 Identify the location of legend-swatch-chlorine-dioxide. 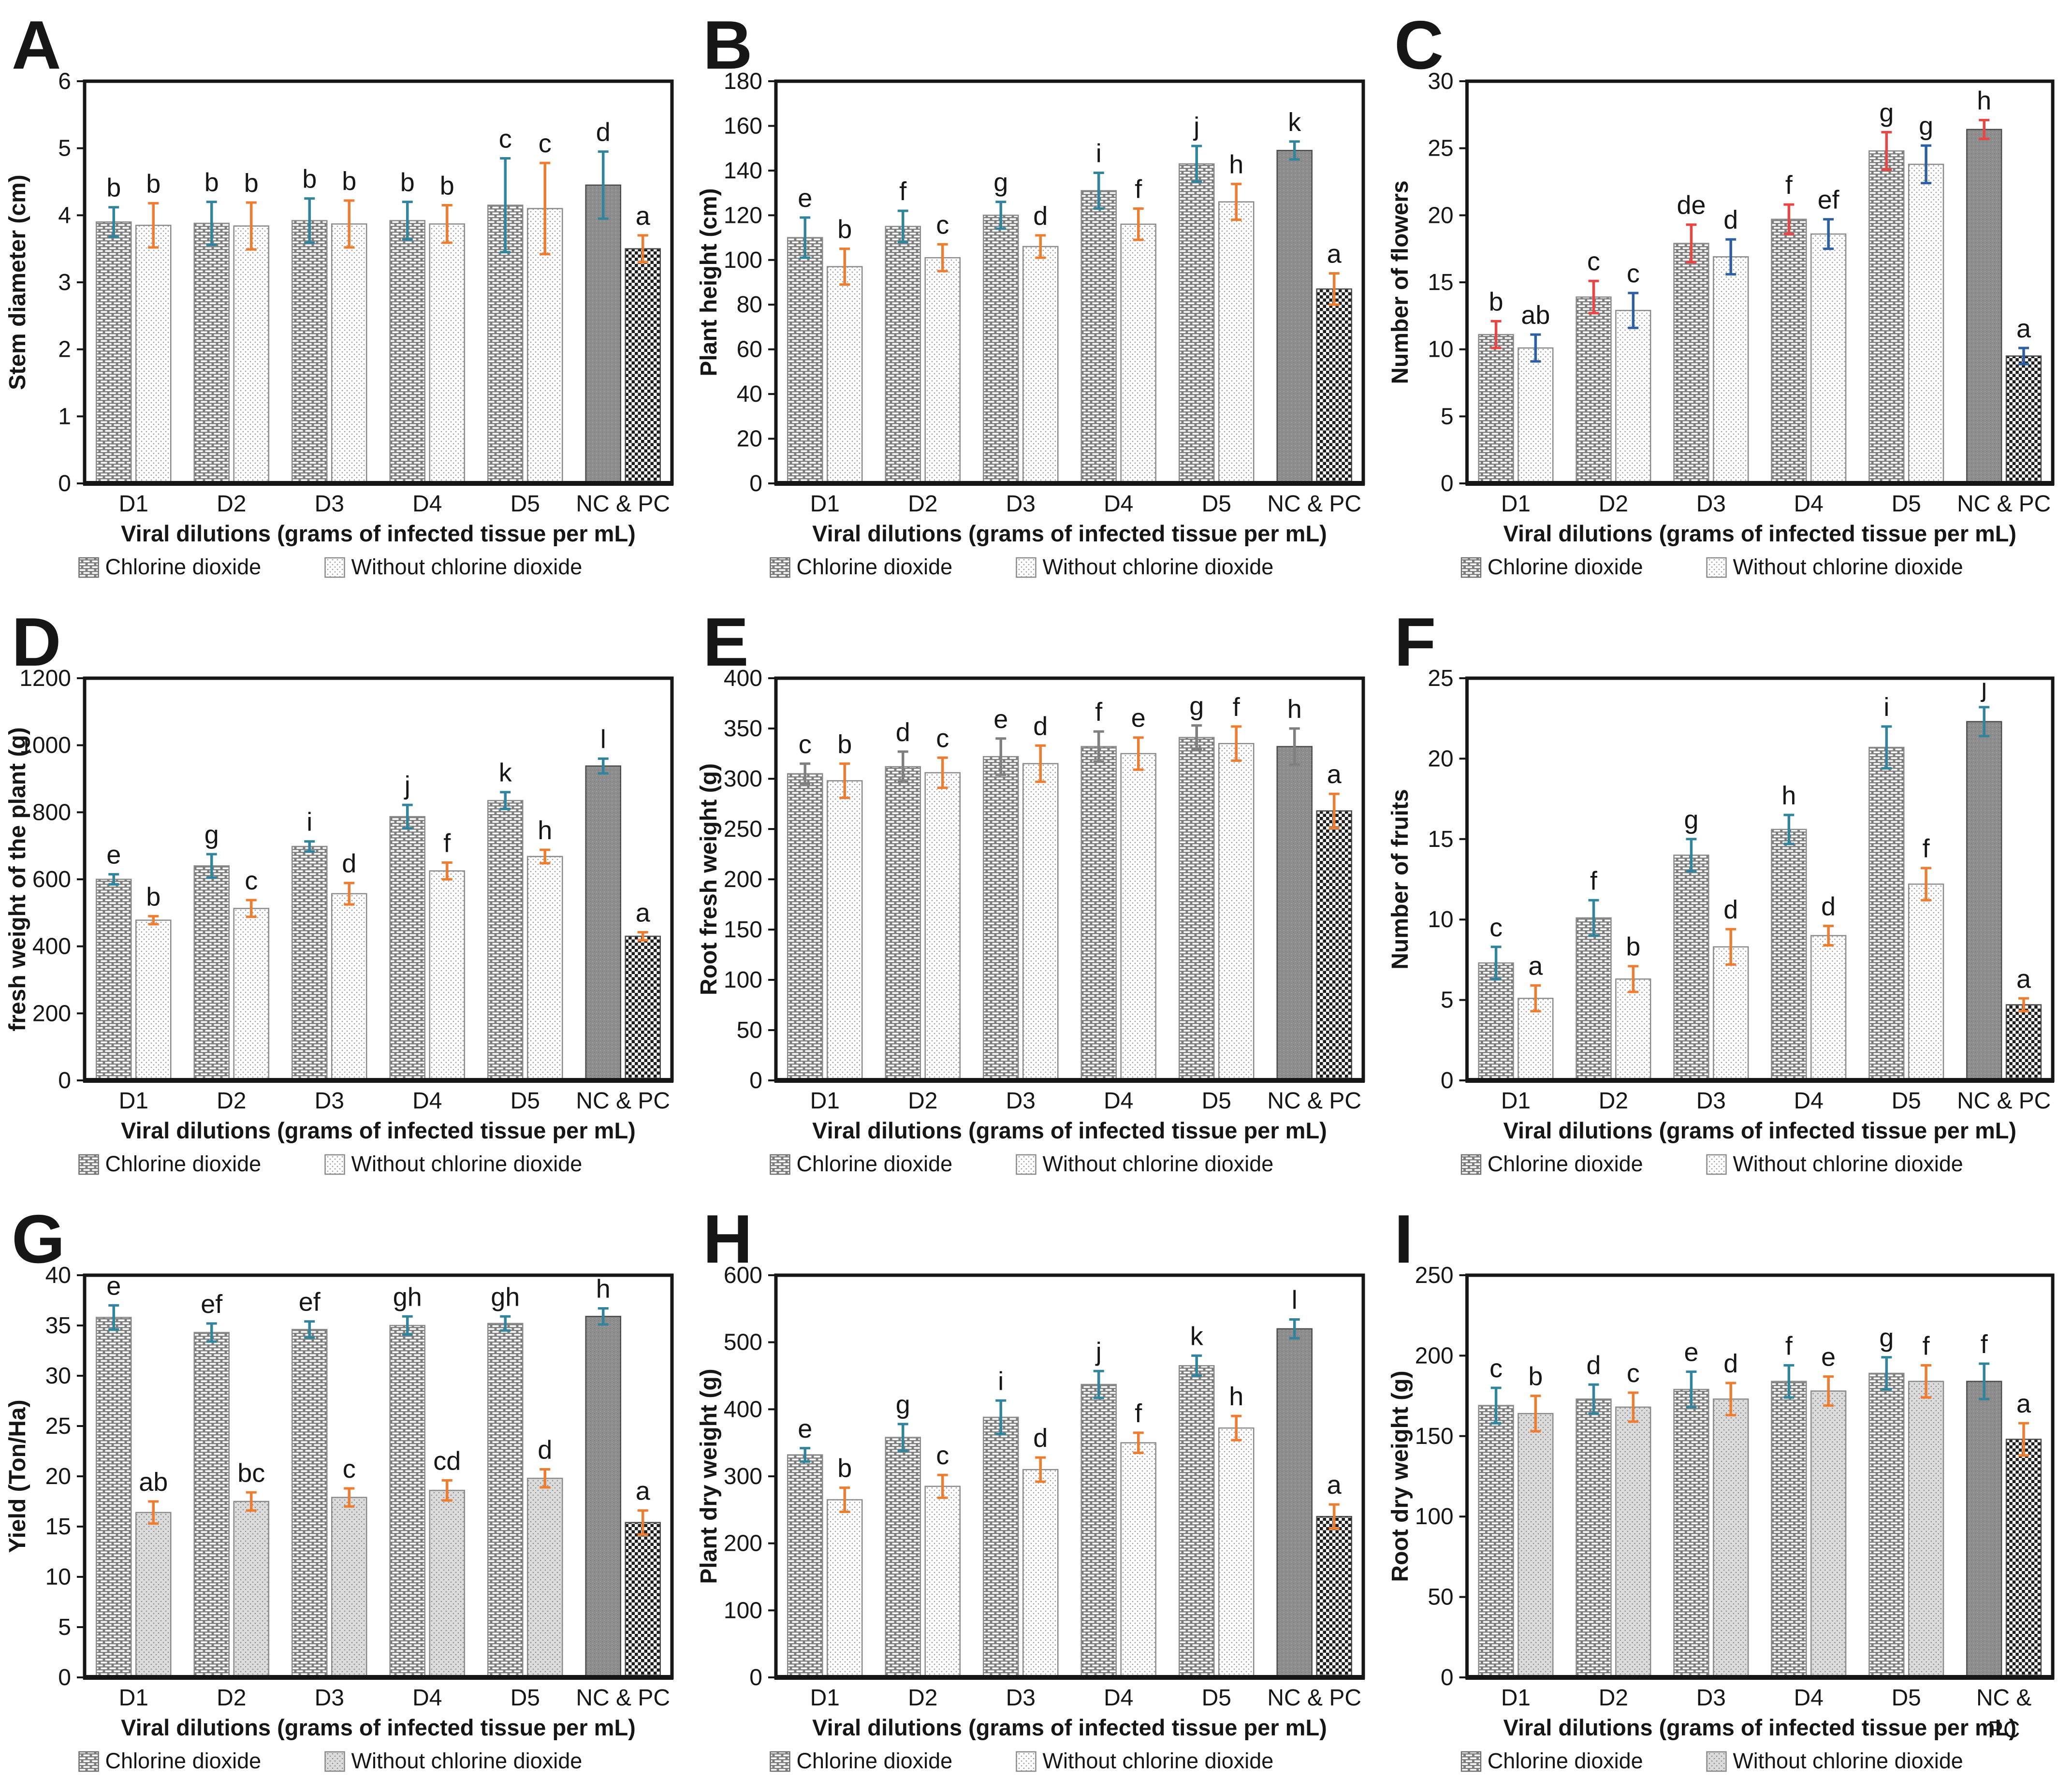
(780, 567).